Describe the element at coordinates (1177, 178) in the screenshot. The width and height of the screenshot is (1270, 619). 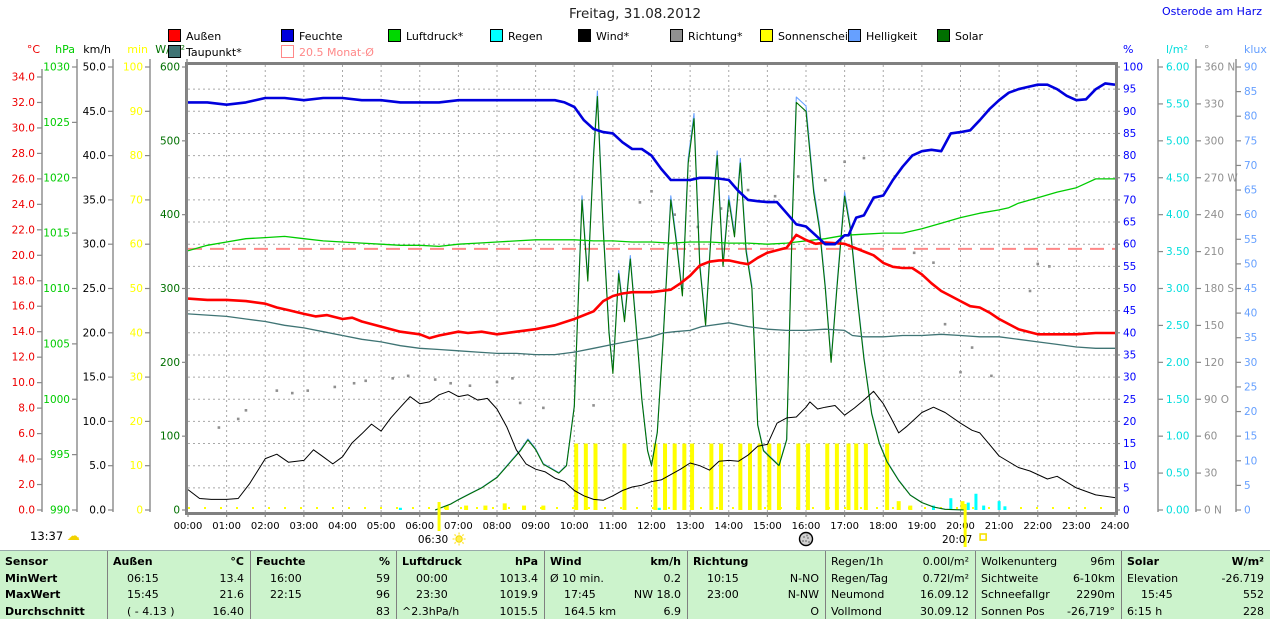
I see `svg-text: 4.50` at that location.